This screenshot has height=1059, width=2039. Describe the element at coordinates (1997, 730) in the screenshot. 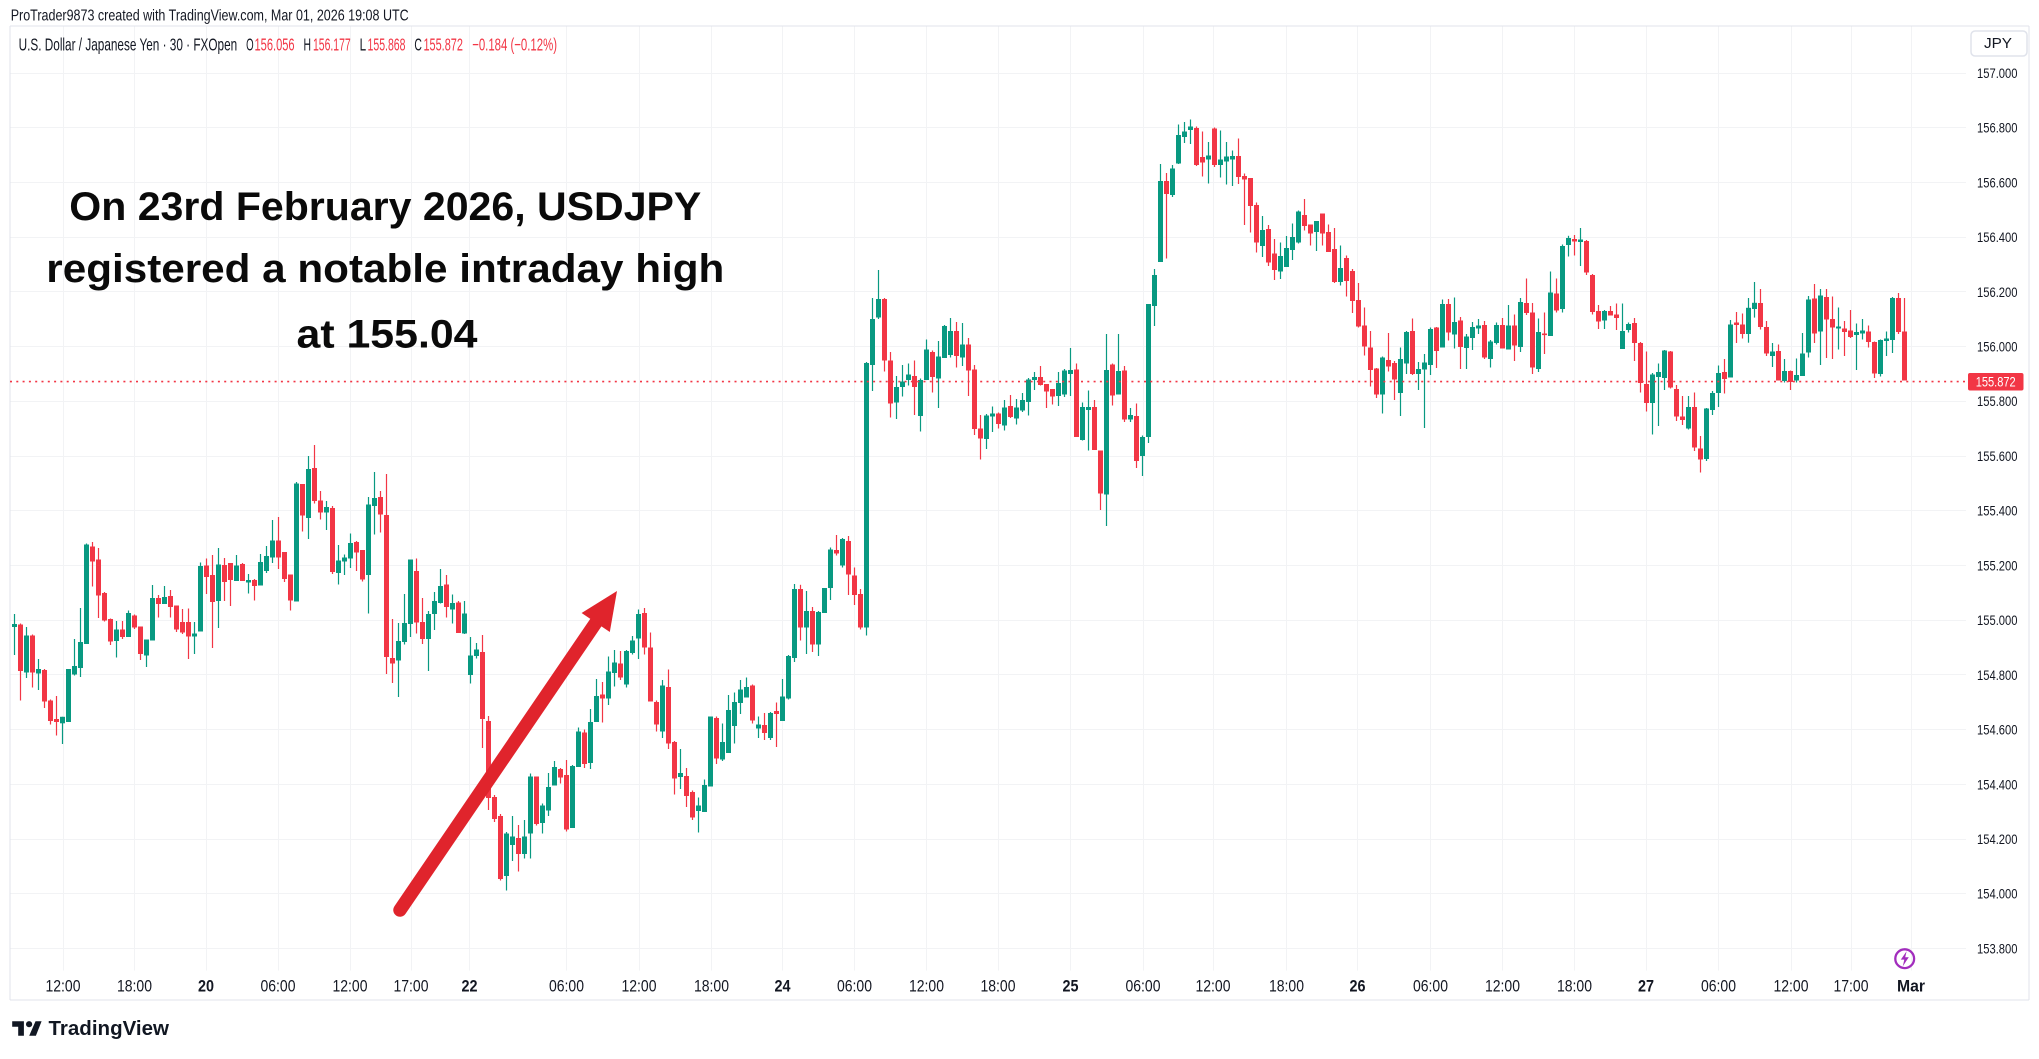

I see `svg-text: 154.600` at that location.